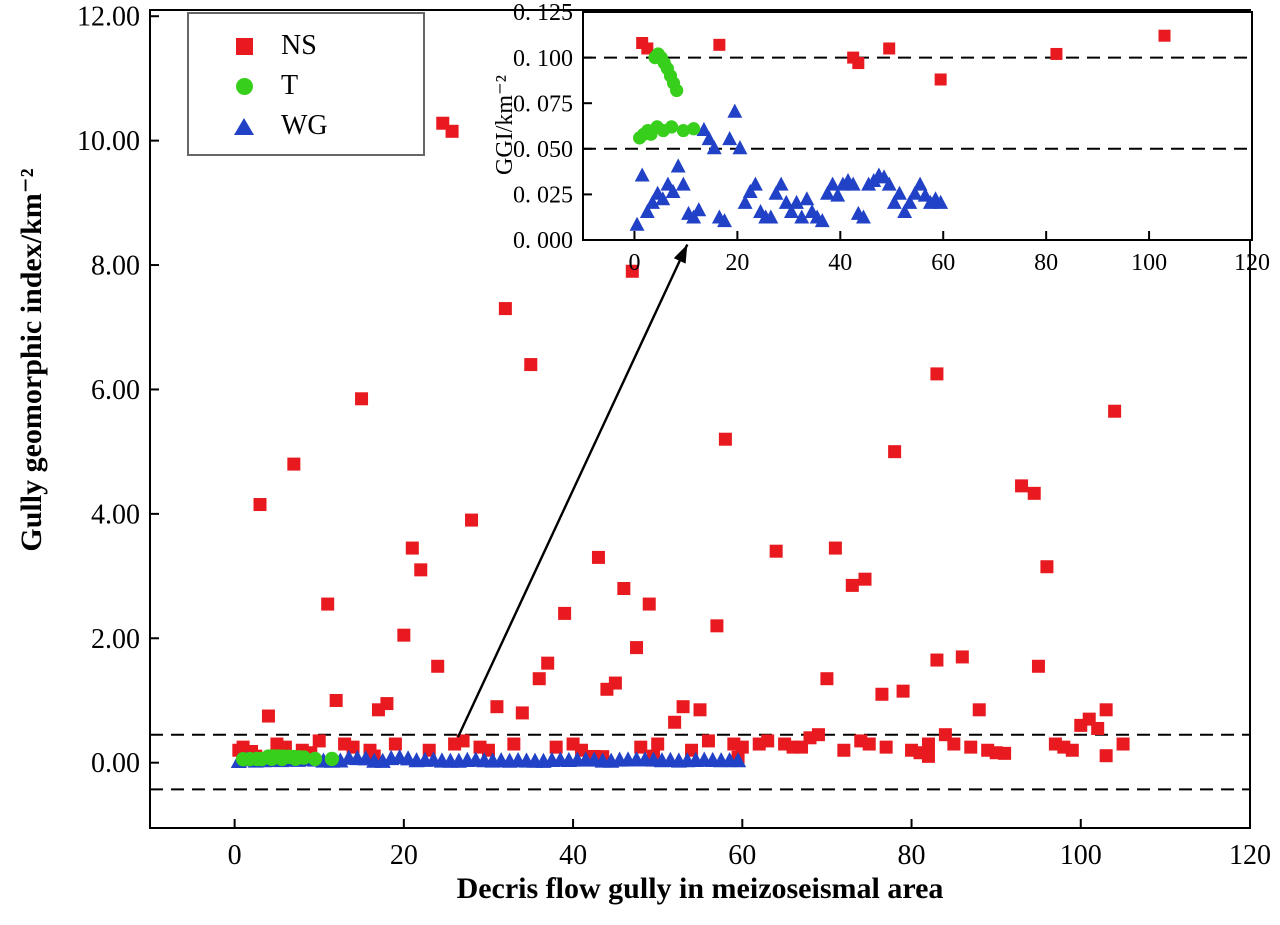  What do you see at coordinates (912, 855) in the screenshot?
I see `main-plot-x-tick-label: 80` at bounding box center [912, 855].